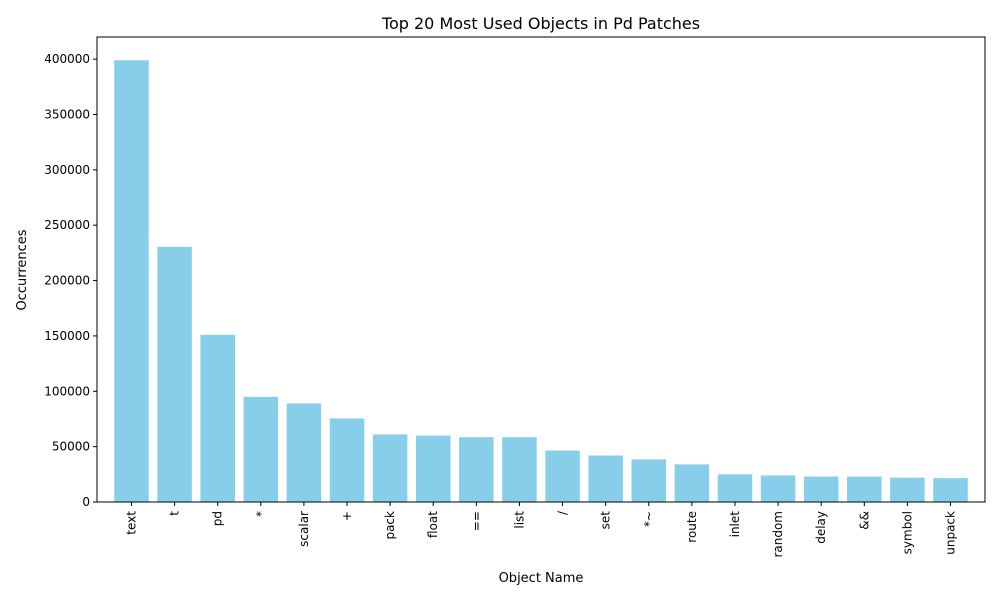 This screenshot has height=600, width=1000. What do you see at coordinates (131, 523) in the screenshot?
I see `x-tick-label-0: text` at bounding box center [131, 523].